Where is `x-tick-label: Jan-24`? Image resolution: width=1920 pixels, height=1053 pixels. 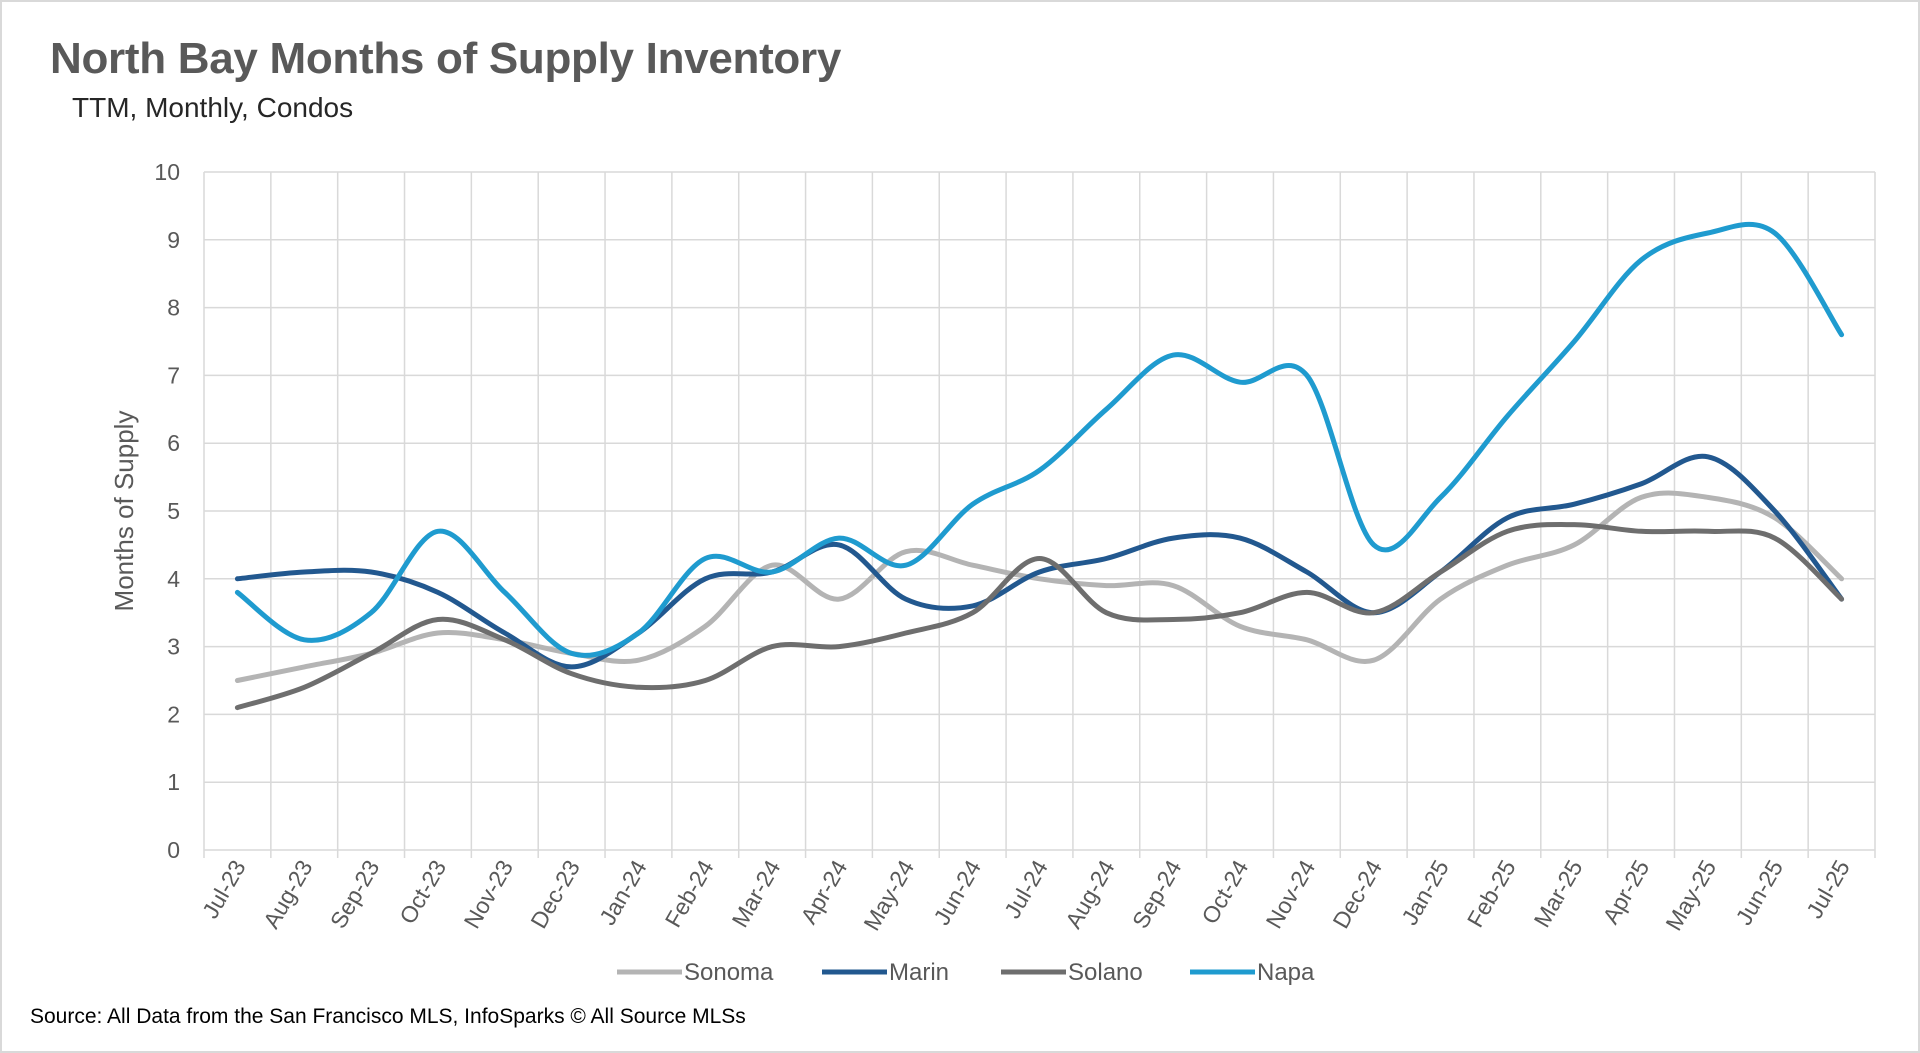
x-tick-label: Jan-24 is located at coordinates (623, 892).